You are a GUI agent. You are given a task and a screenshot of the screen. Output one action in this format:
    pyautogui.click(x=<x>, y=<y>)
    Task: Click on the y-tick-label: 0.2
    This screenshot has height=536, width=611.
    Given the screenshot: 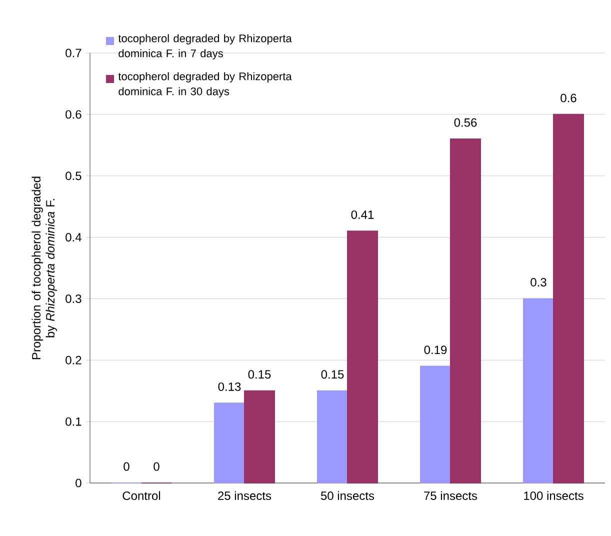 What is the action you would take?
    pyautogui.click(x=74, y=360)
    